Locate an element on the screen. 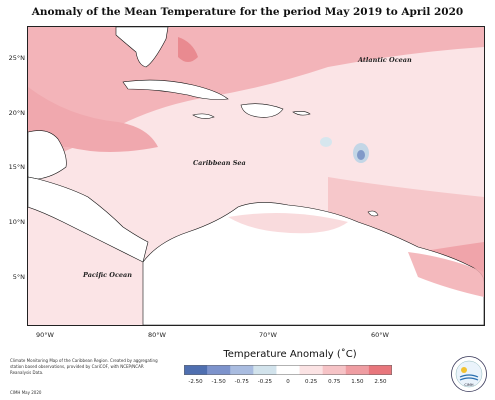 This screenshot has width=495, height=400. legend-tick: 1.50 is located at coordinates (357, 382).